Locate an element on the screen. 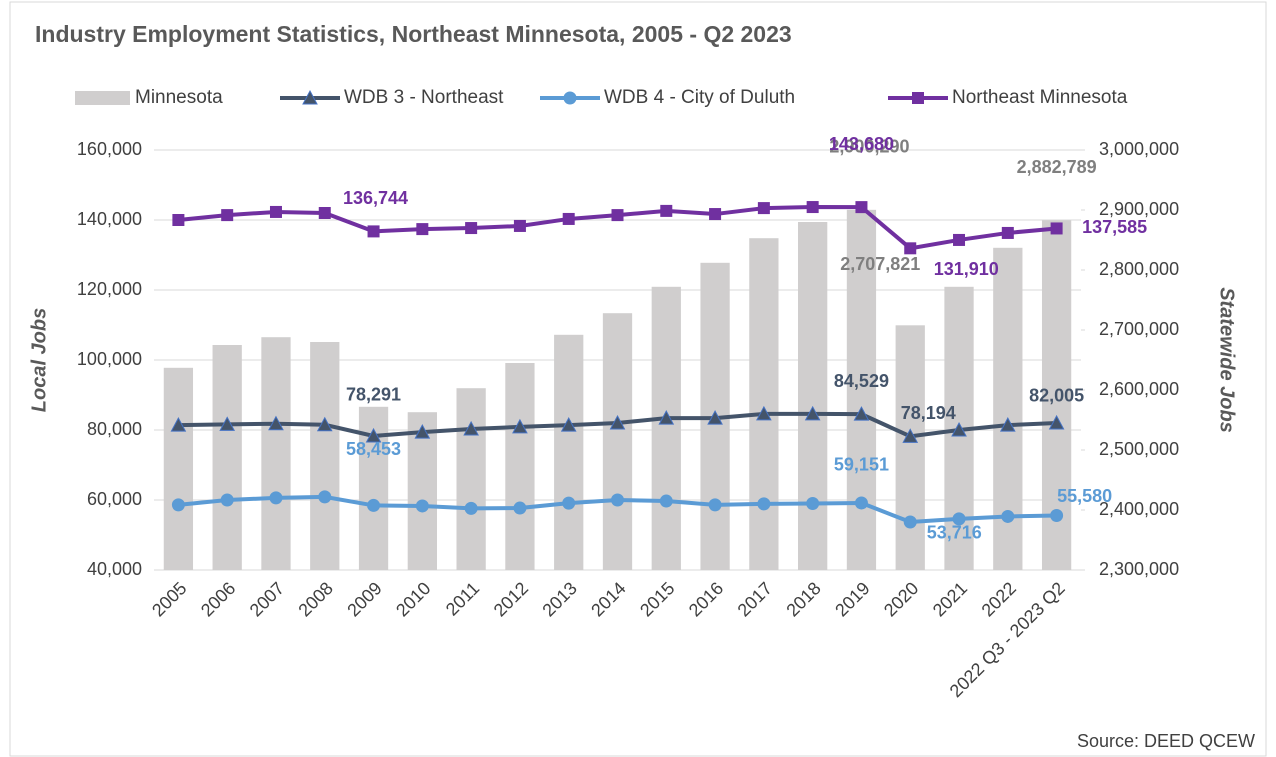 This screenshot has height=757, width=1276. value-label: 59,151 is located at coordinates (861, 465).